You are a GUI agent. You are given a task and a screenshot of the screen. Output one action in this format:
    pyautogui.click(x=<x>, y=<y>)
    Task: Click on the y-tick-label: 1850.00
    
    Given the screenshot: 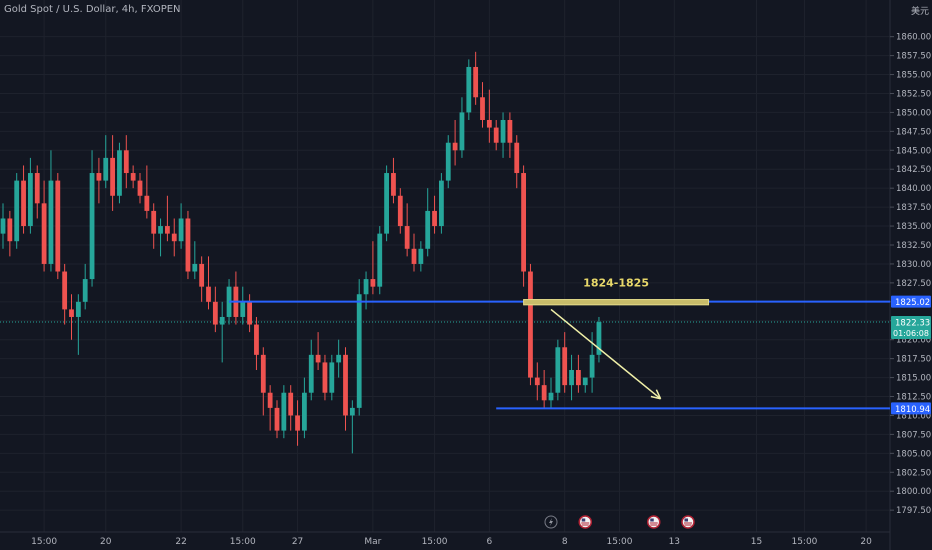 What is the action you would take?
    pyautogui.click(x=913, y=113)
    